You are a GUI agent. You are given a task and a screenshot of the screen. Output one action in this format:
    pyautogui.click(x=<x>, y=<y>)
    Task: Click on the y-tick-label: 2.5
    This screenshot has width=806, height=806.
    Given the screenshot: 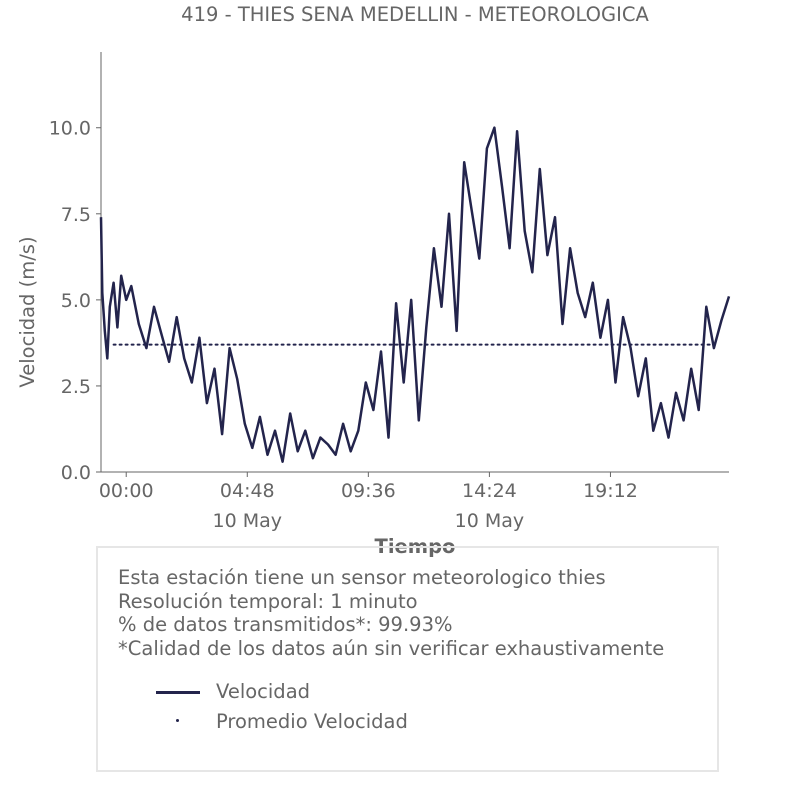 What is the action you would take?
    pyautogui.click(x=76, y=387)
    